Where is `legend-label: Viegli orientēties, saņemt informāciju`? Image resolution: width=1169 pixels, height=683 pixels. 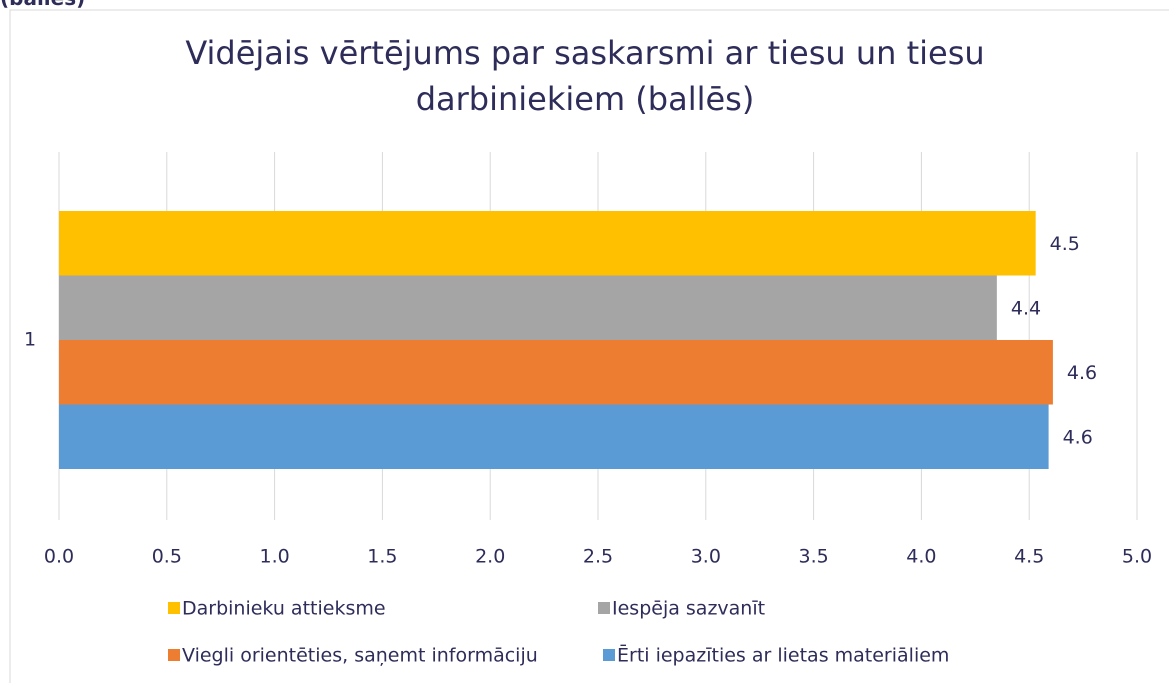 legend-label: Viegli orientēties, saņemt informāciju is located at coordinates (360, 656).